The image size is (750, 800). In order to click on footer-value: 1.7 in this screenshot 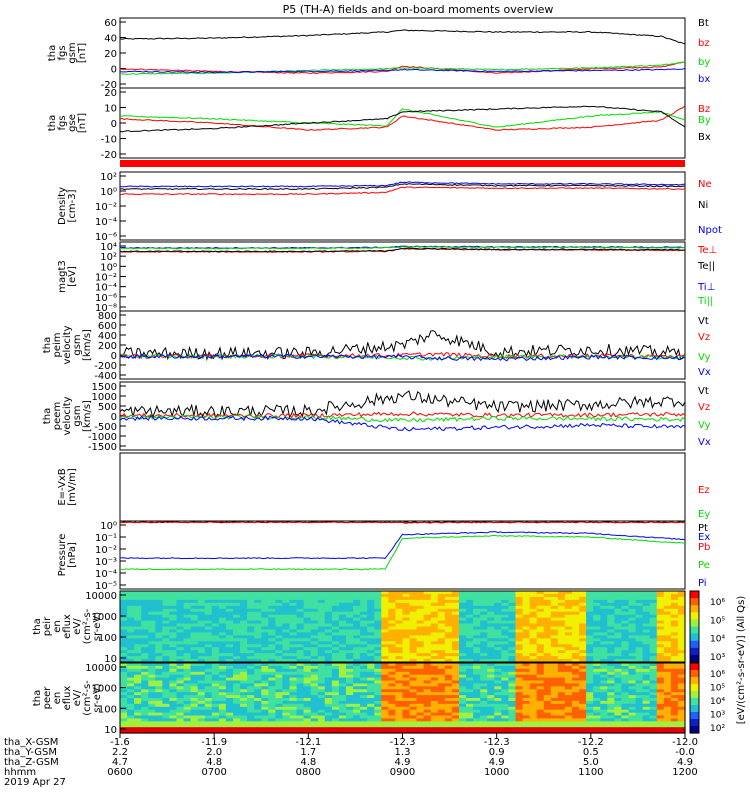, I will do `click(308, 752)`.